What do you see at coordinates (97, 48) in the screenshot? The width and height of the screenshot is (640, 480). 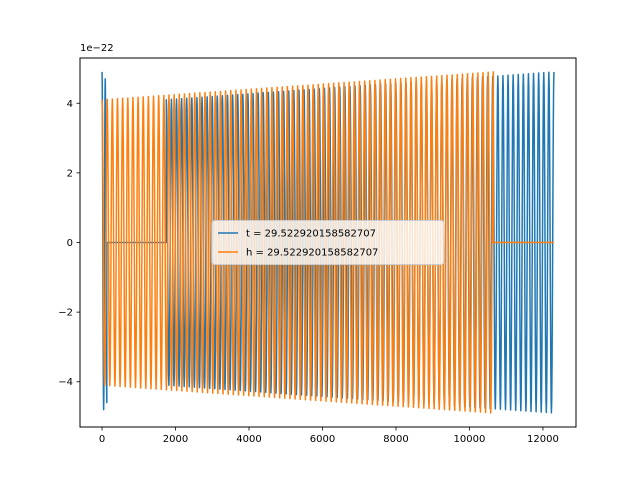 I see `y-offset-label: 1e−22` at bounding box center [97, 48].